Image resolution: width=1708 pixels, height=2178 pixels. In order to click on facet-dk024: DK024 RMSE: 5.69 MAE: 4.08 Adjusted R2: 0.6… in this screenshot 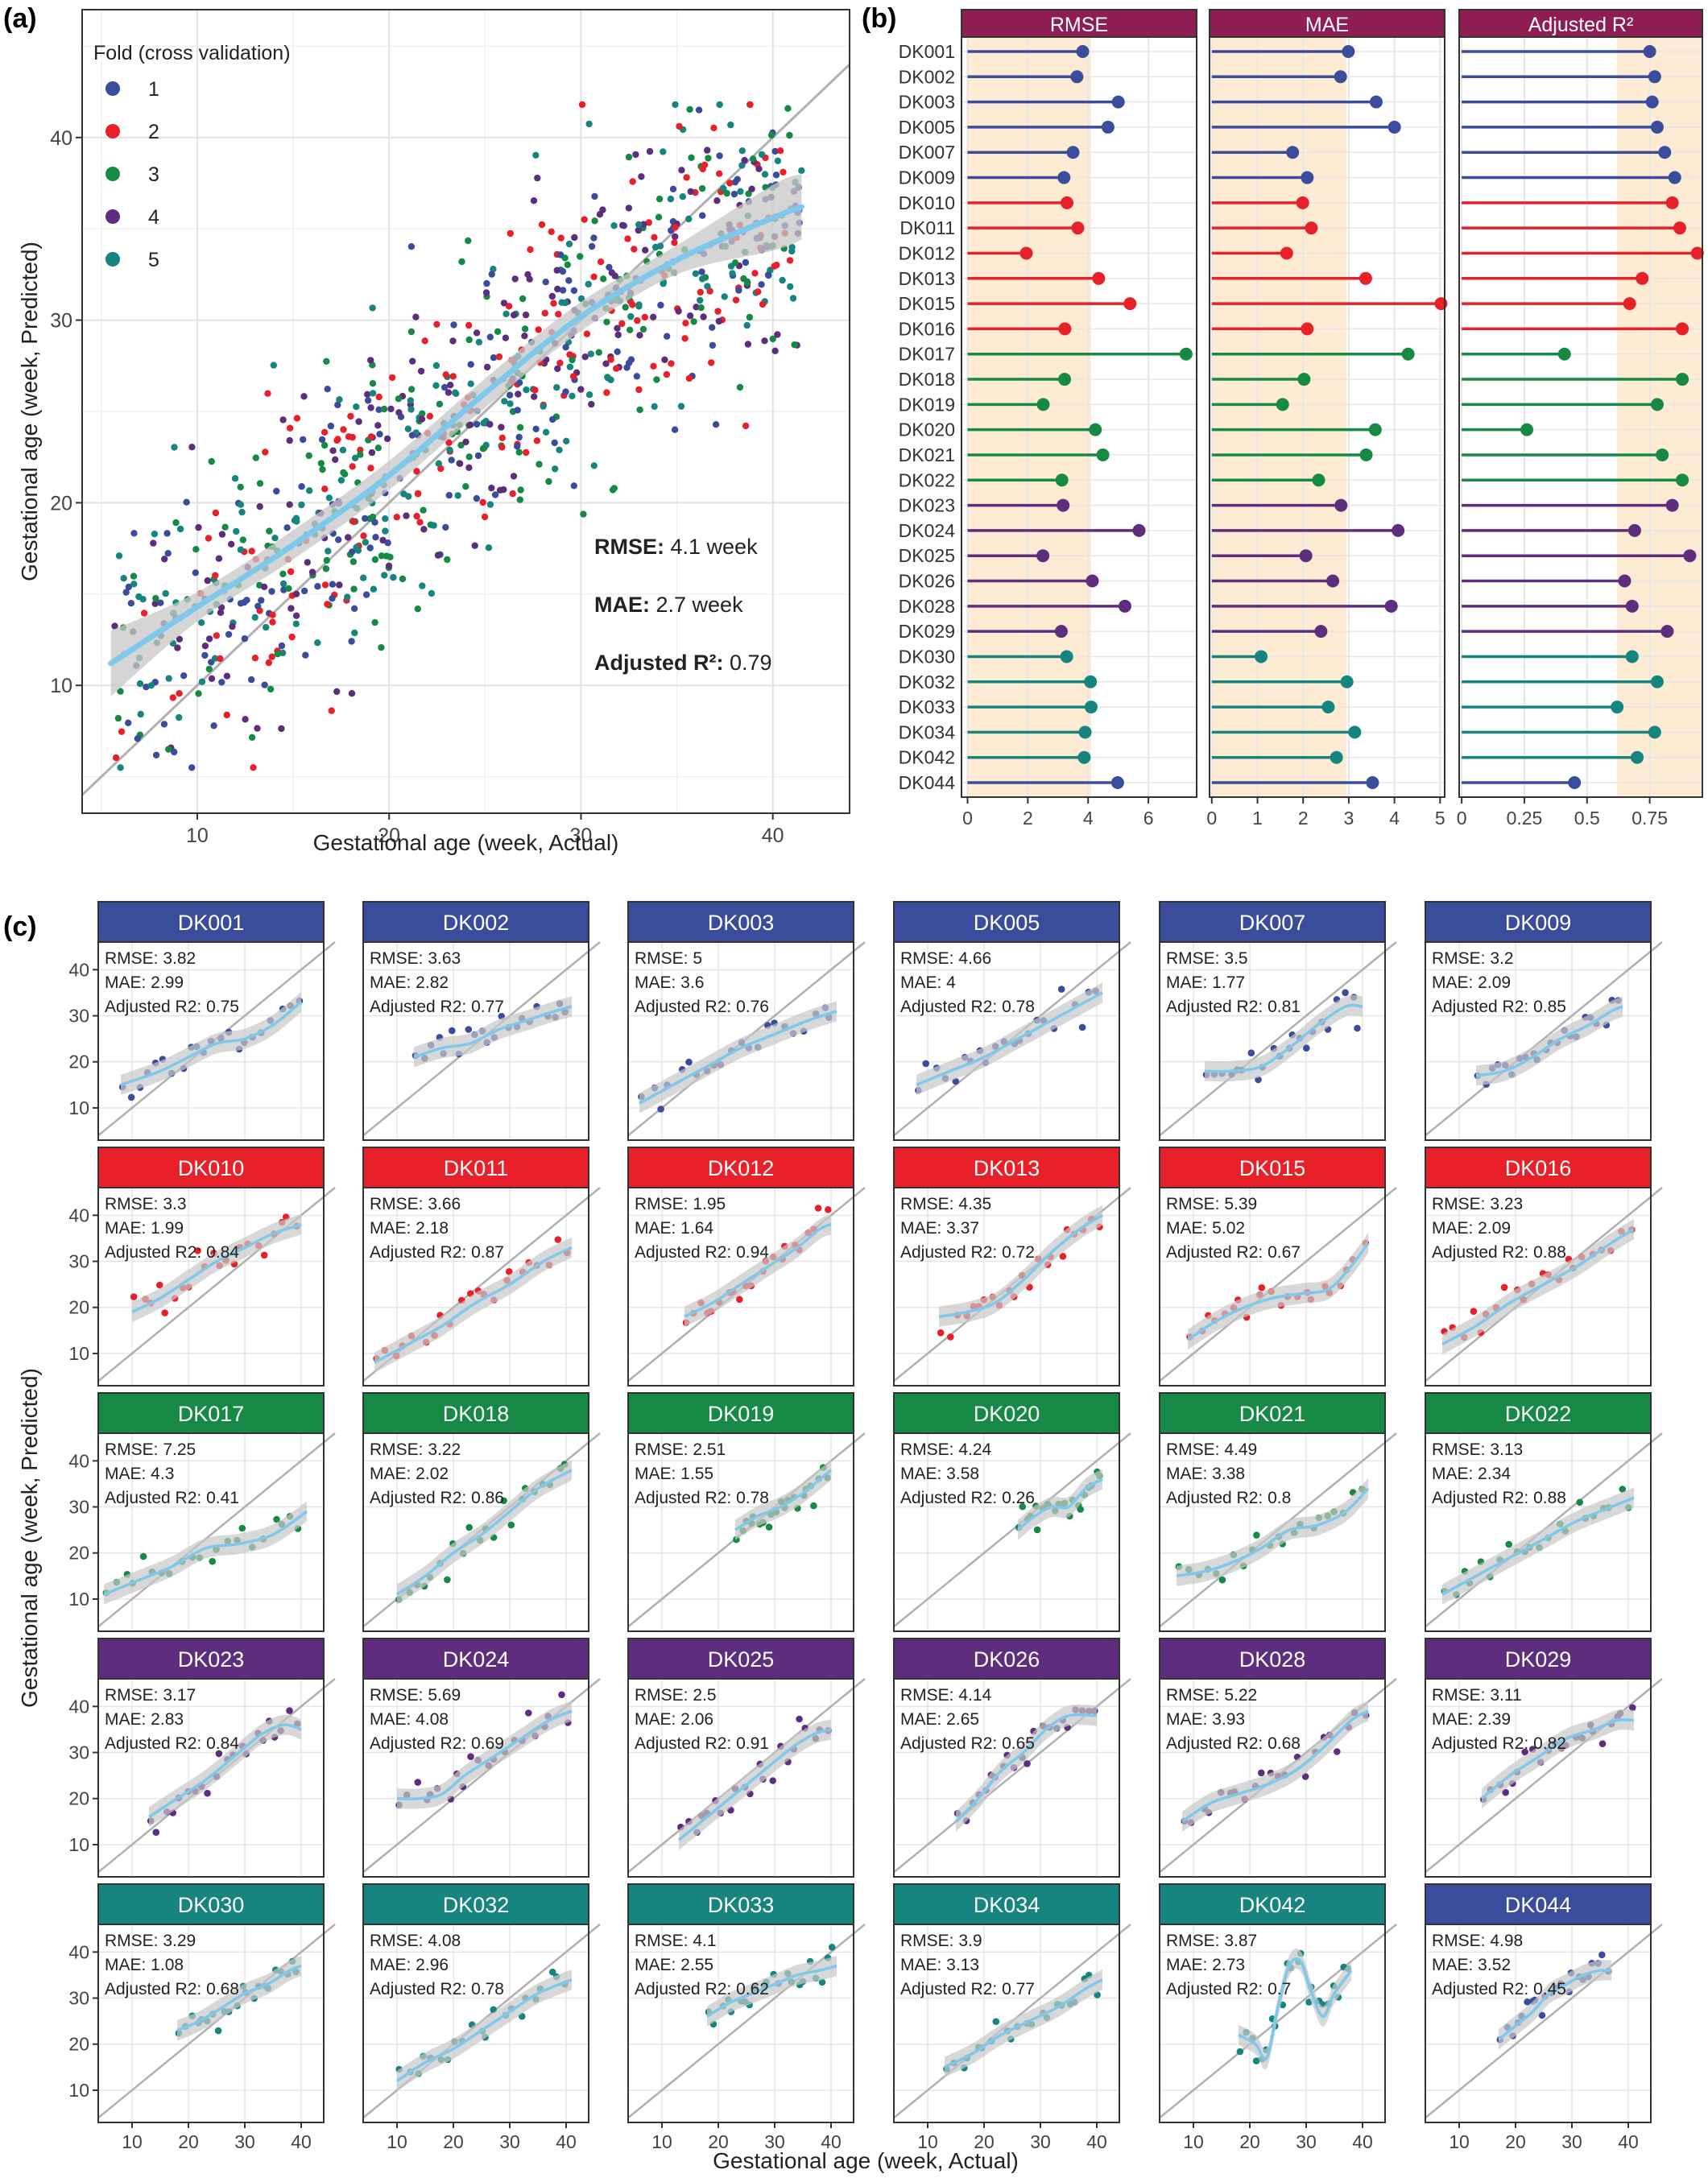, I will do `click(481, 1758)`.